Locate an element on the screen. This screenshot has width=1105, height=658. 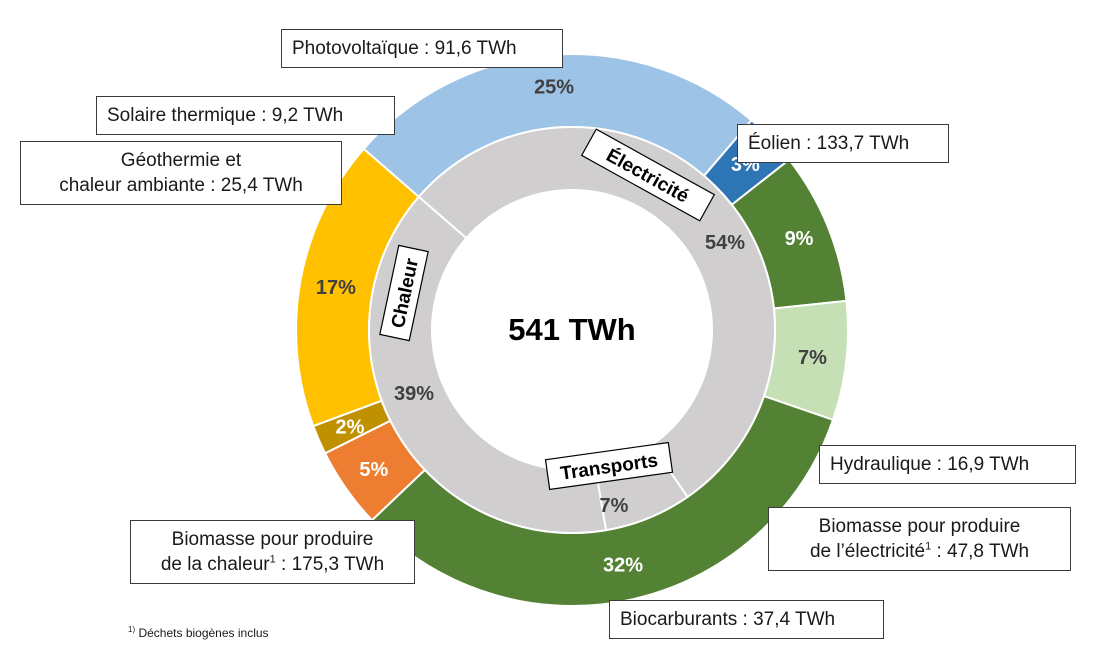
label-box-hydraulique: Hydraulique : 16,9 TWh is located at coordinates (947, 464).